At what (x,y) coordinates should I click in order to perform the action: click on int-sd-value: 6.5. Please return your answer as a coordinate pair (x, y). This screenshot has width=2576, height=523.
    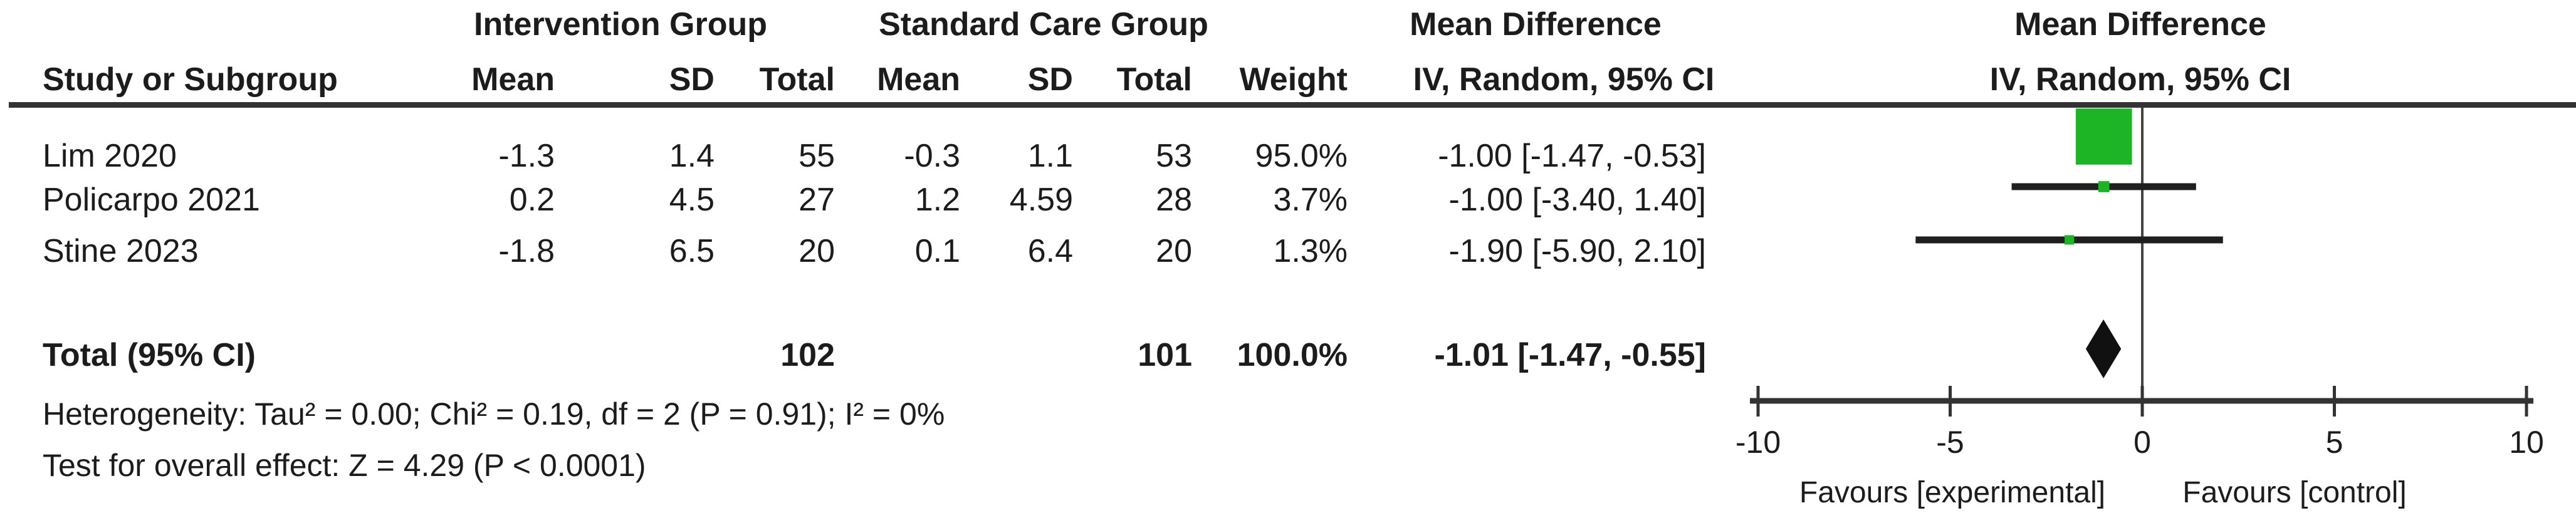
    Looking at the image, I should click on (692, 251).